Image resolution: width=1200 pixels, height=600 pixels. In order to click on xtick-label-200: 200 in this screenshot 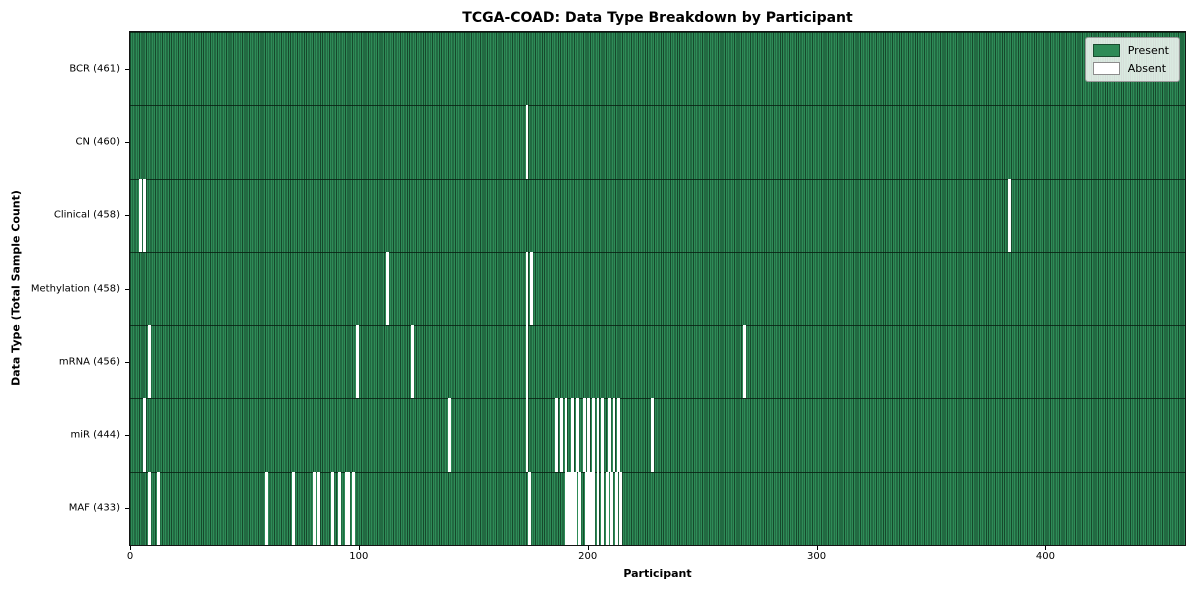, I will do `click(588, 556)`.